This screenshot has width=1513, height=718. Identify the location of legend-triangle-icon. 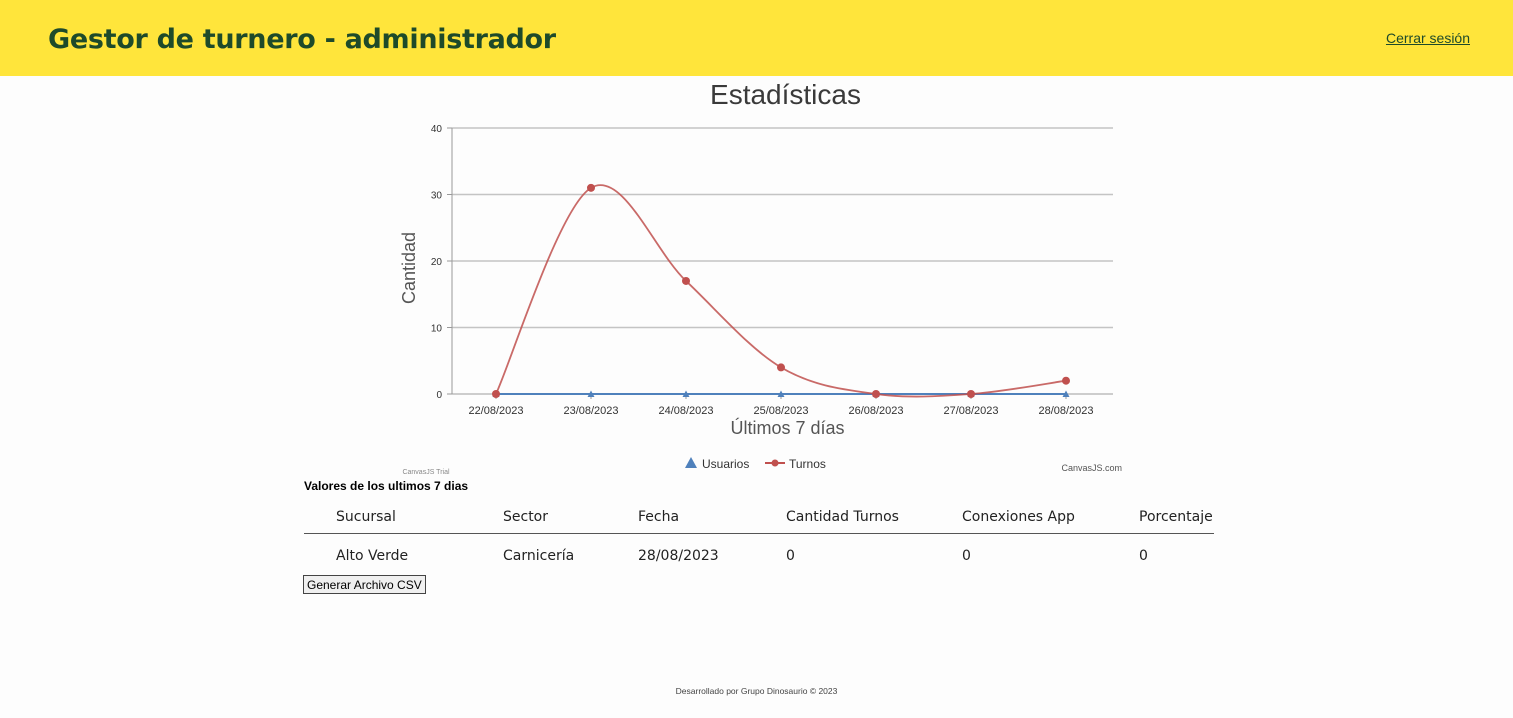
(691, 462).